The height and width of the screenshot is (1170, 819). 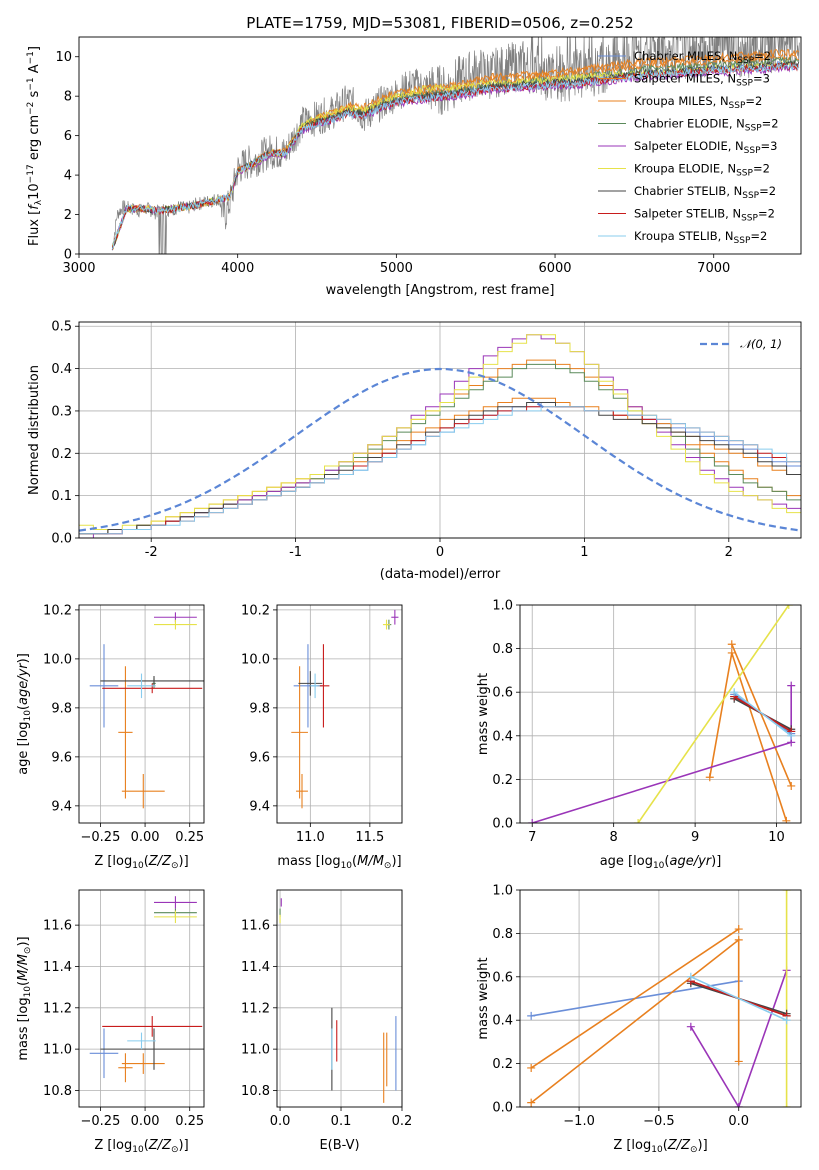 I want to click on legend-label: Kroupa ELODIE, NSSP=2, so click(x=702, y=170).